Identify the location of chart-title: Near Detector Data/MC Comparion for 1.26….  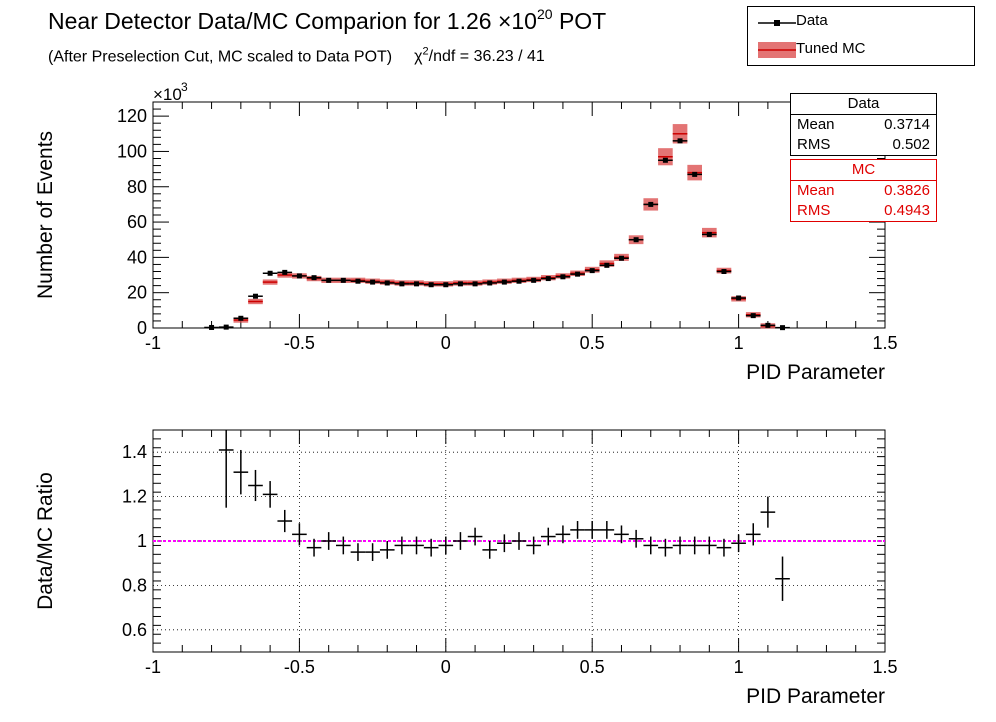
(327, 20).